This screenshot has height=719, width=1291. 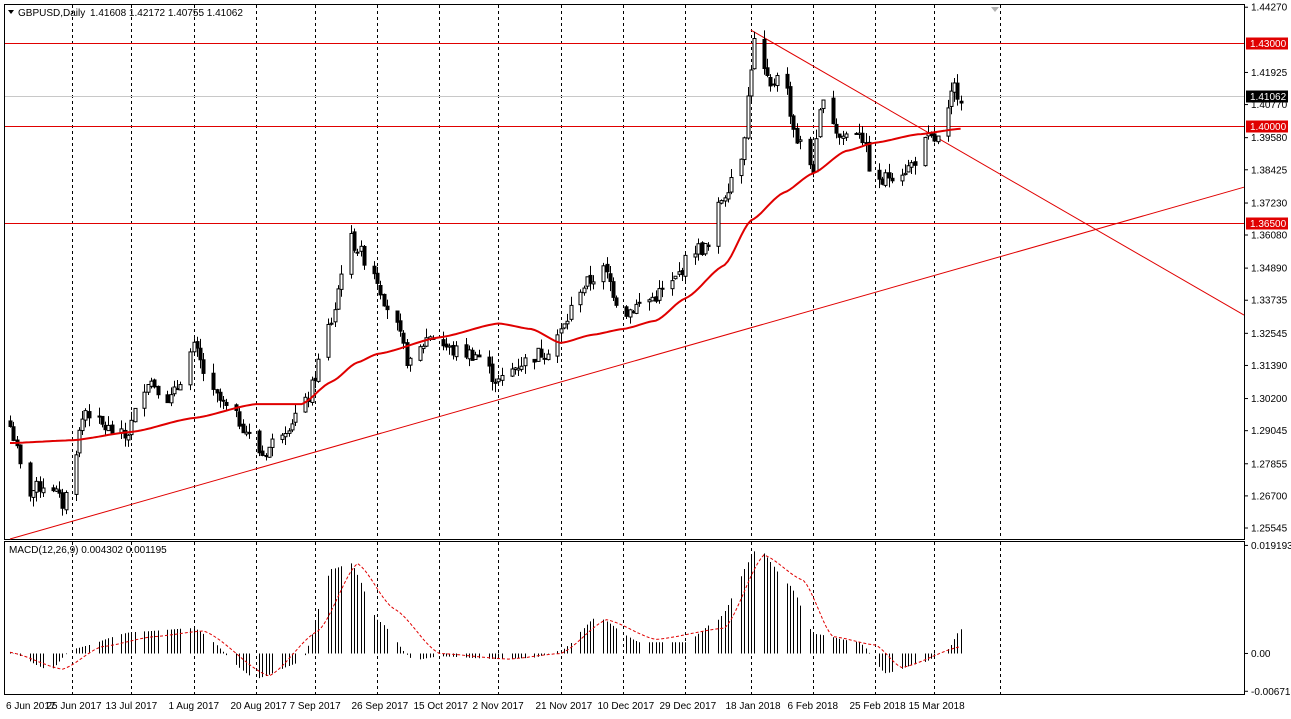 I want to click on price-tick-label: 1.27855, so click(x=1269, y=464).